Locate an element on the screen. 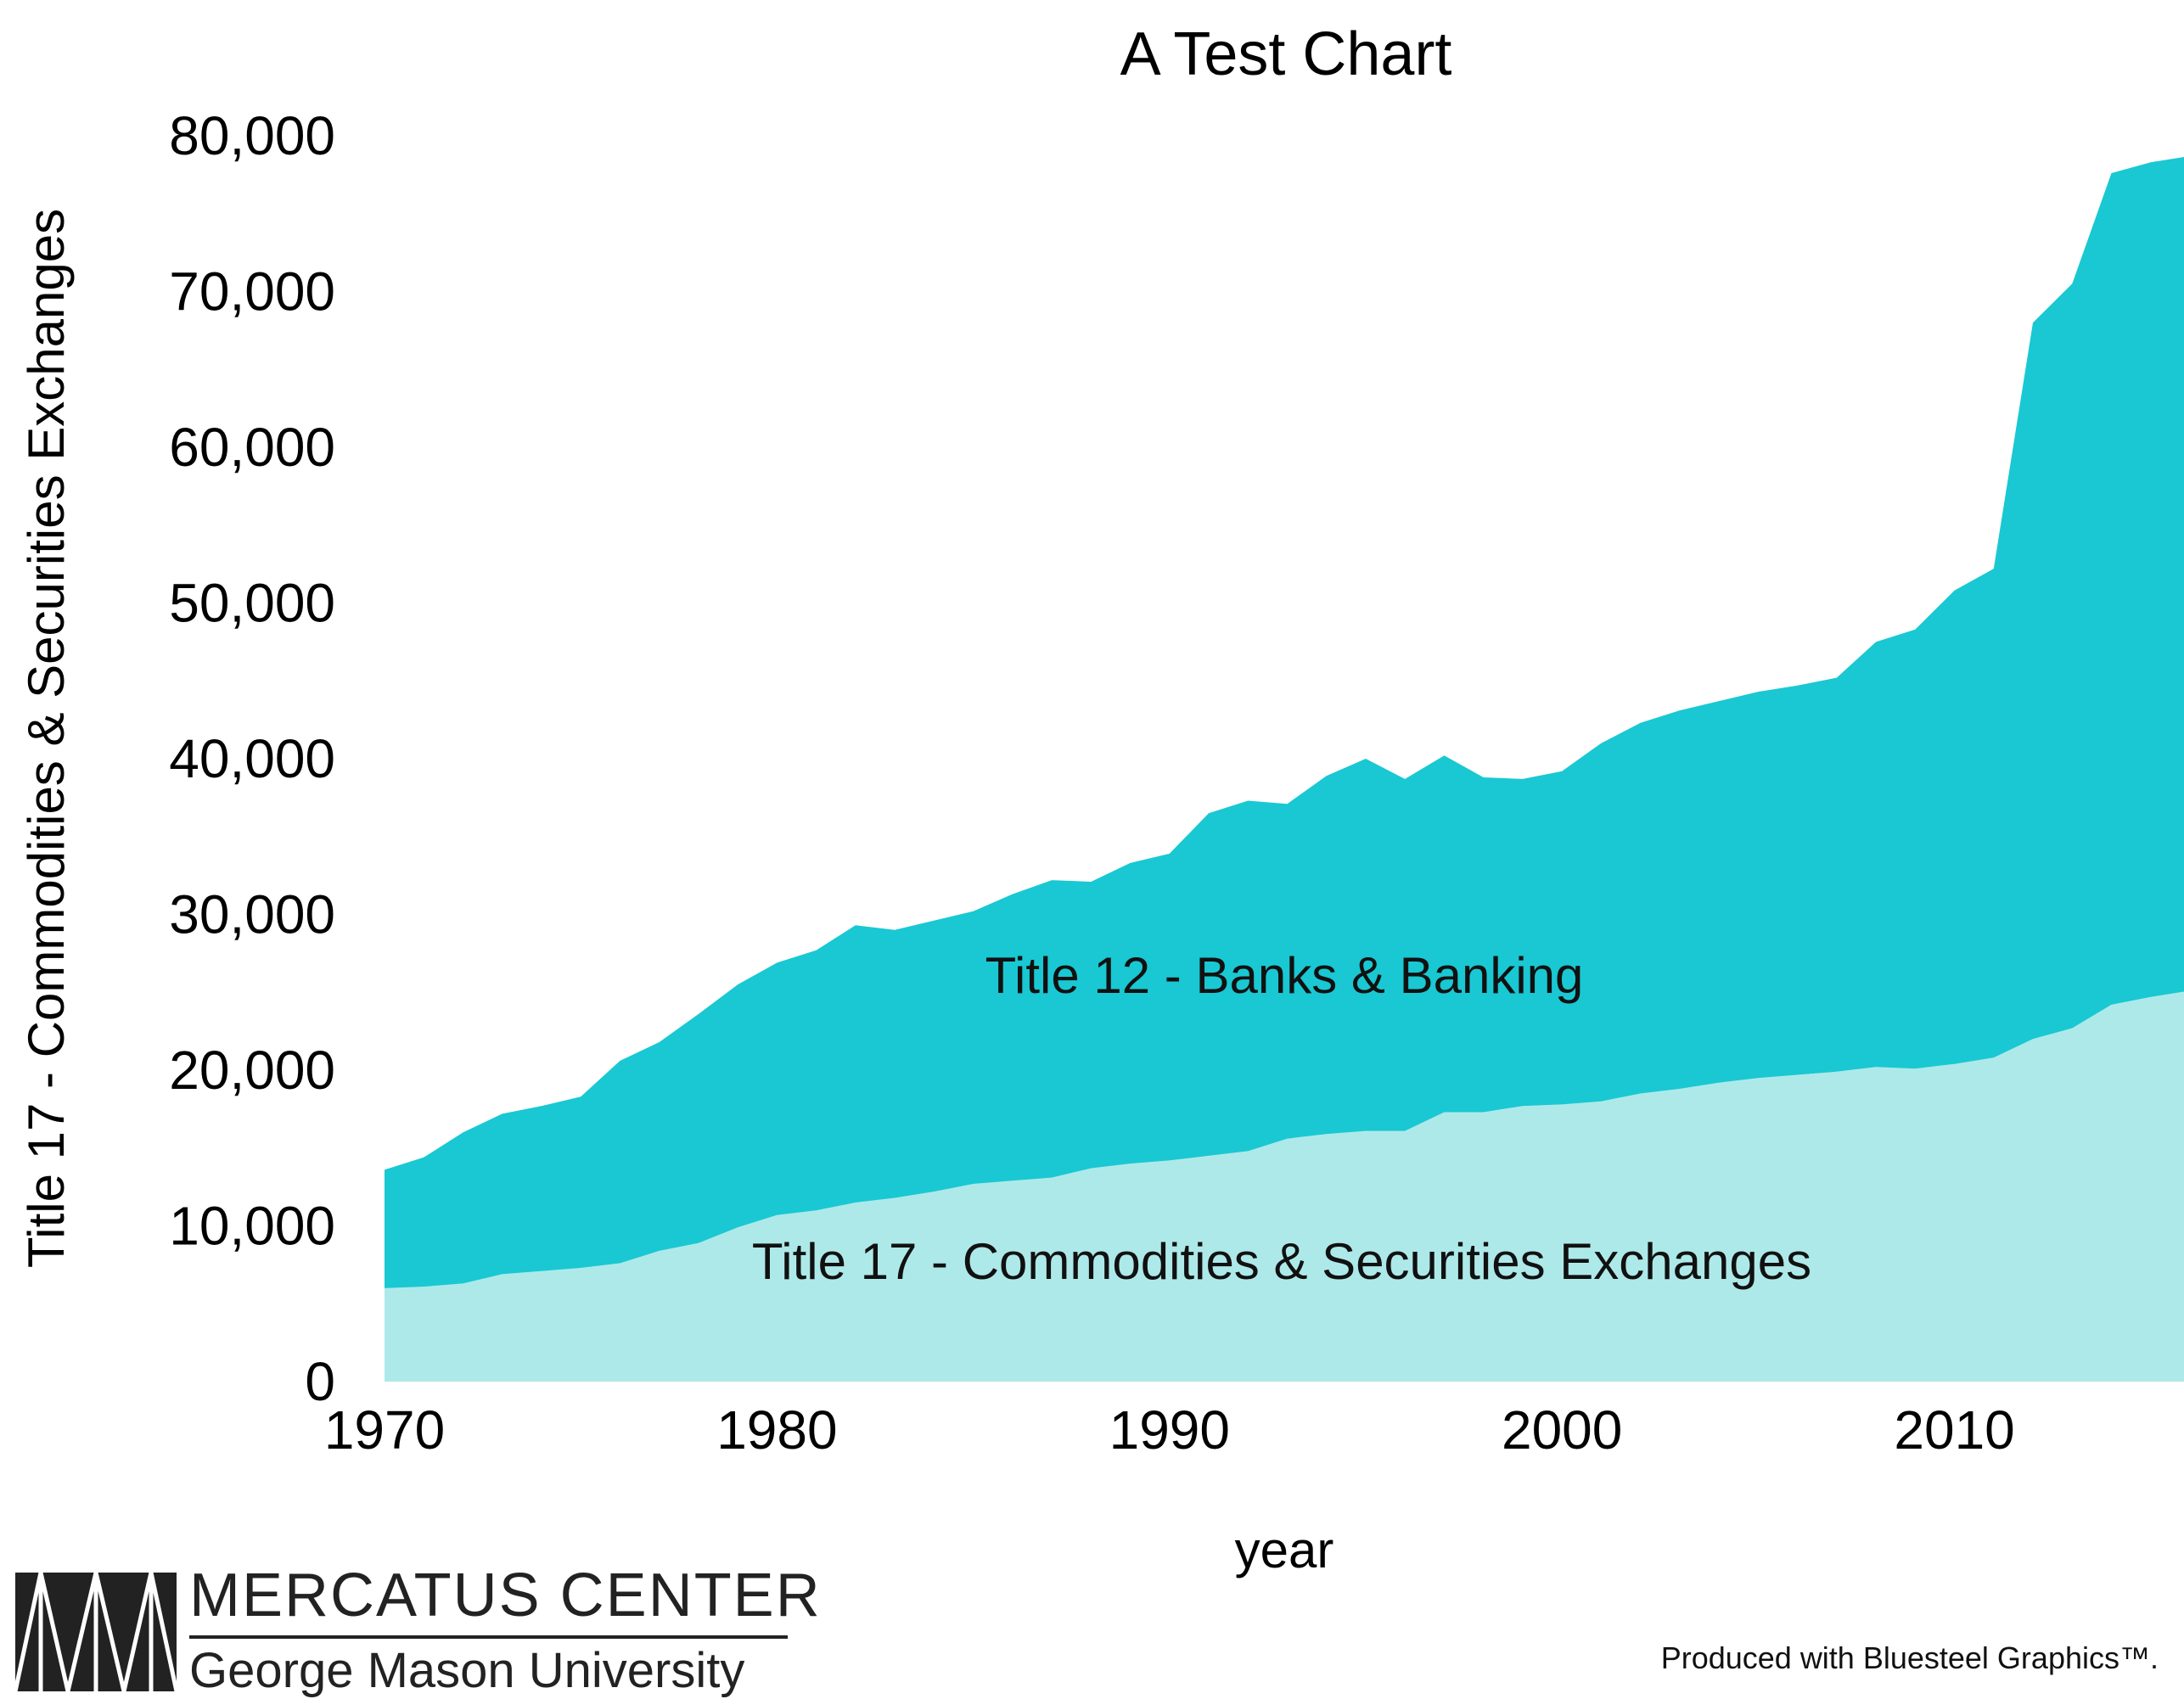 This screenshot has height=1699, width=2184. x-axis-ticks: 1970 1980 1990 2000 2010 is located at coordinates (1170, 1430).